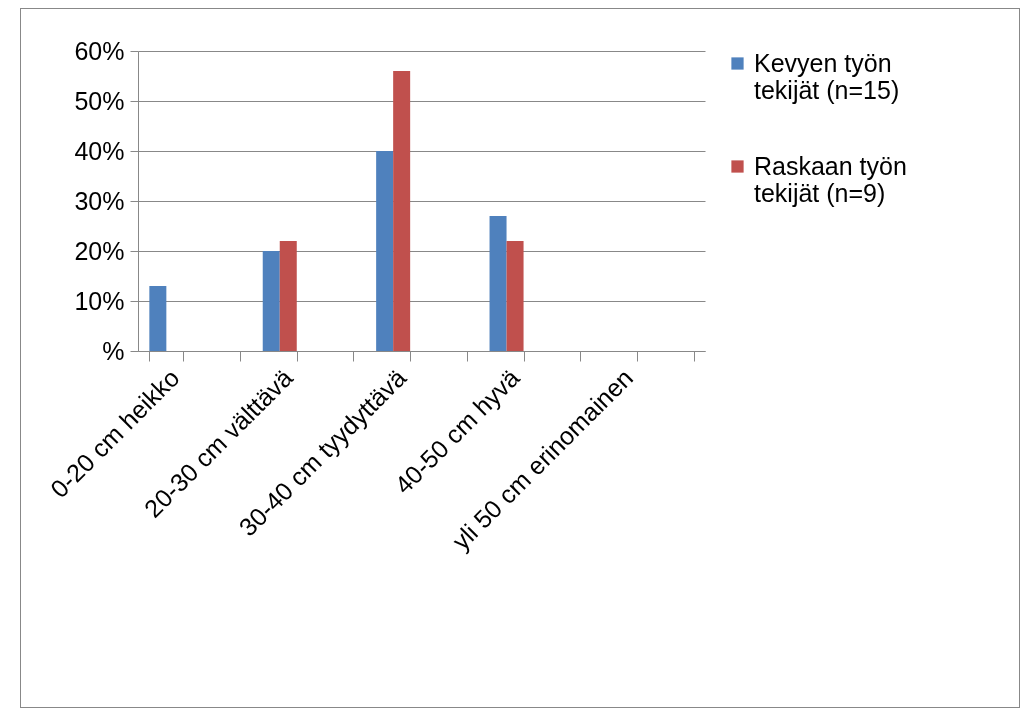 The height and width of the screenshot is (722, 1035). Describe the element at coordinates (99, 200) in the screenshot. I see `y-tick-label: 30%` at that location.